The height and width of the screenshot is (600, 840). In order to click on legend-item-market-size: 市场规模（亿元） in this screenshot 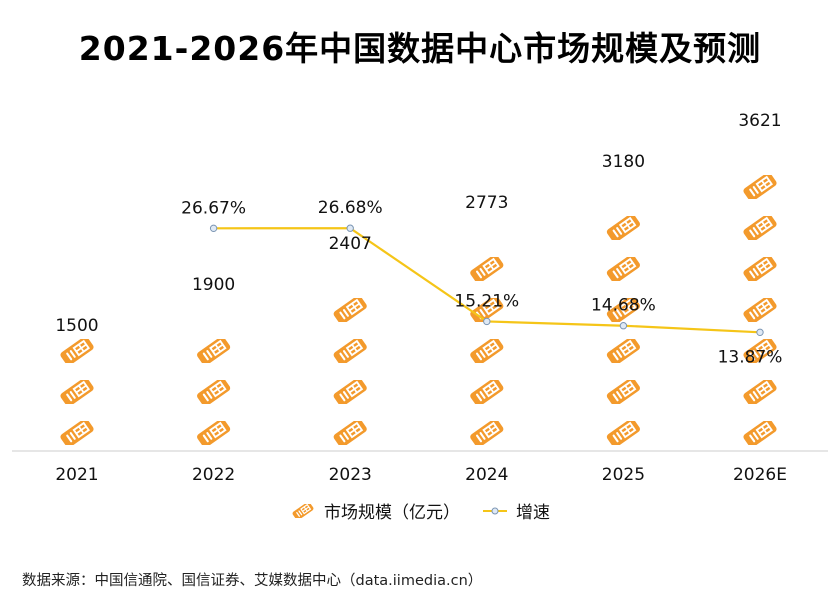, I will do `click(375, 510)`.